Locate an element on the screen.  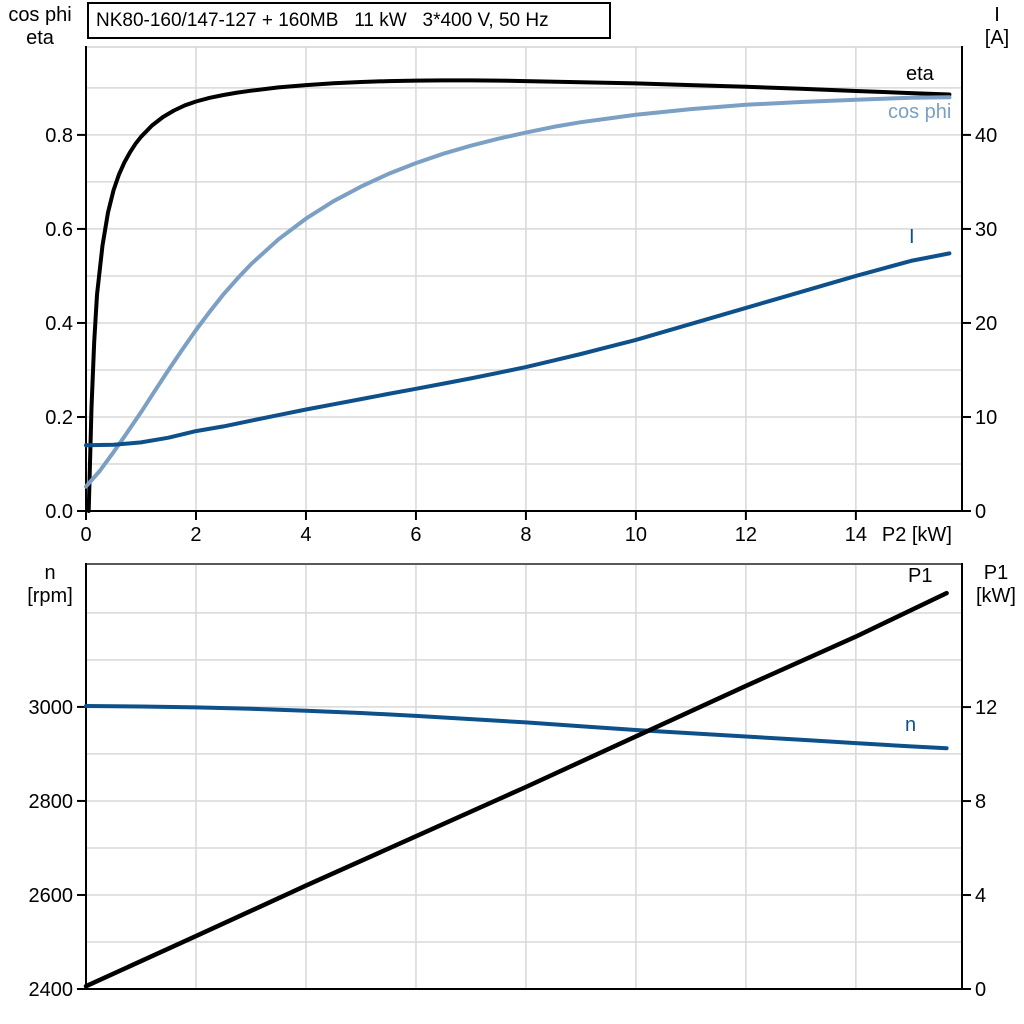
tick-label-left: 2400 is located at coordinates (51, 990).